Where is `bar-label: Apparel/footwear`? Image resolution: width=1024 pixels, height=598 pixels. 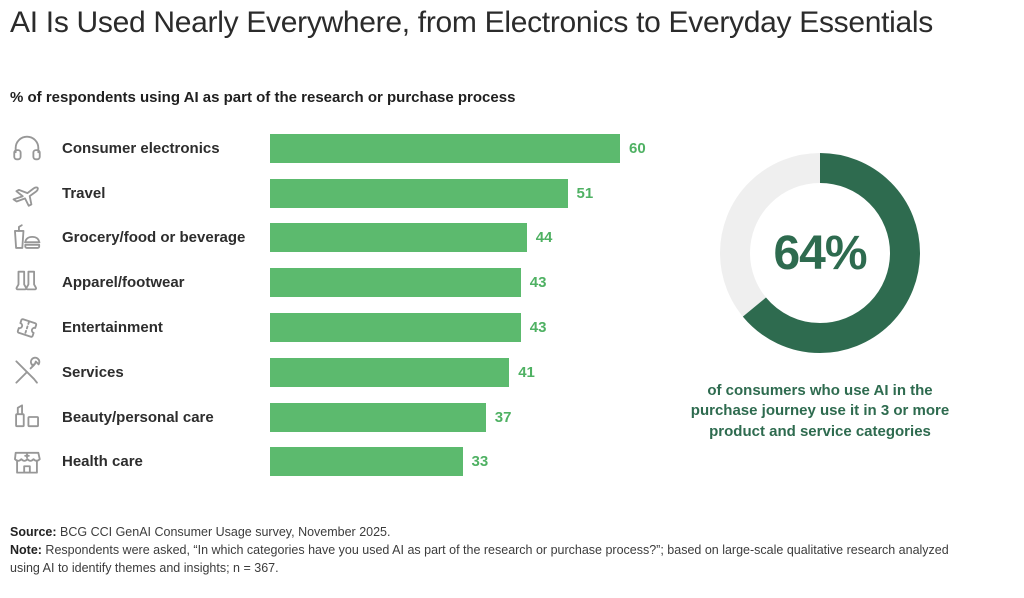
bar-label: Apparel/footwear is located at coordinates (123, 283).